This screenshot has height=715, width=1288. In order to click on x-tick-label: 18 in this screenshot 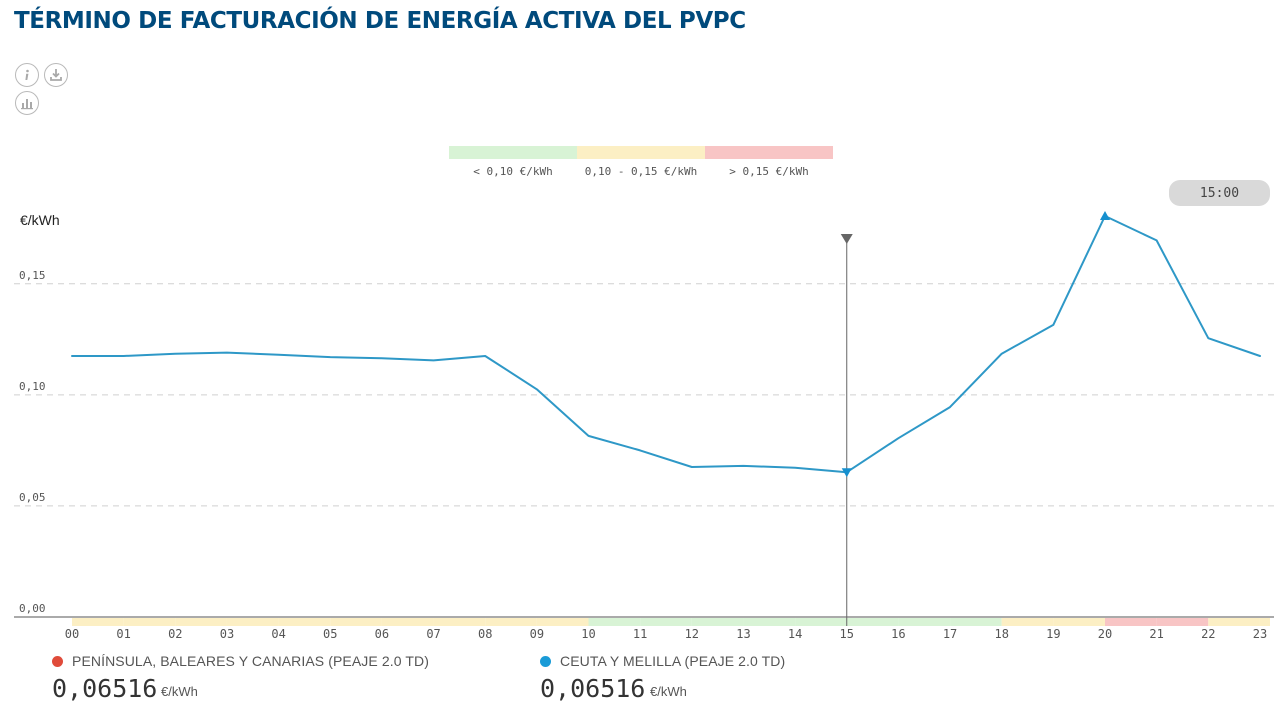, I will do `click(1001, 634)`.